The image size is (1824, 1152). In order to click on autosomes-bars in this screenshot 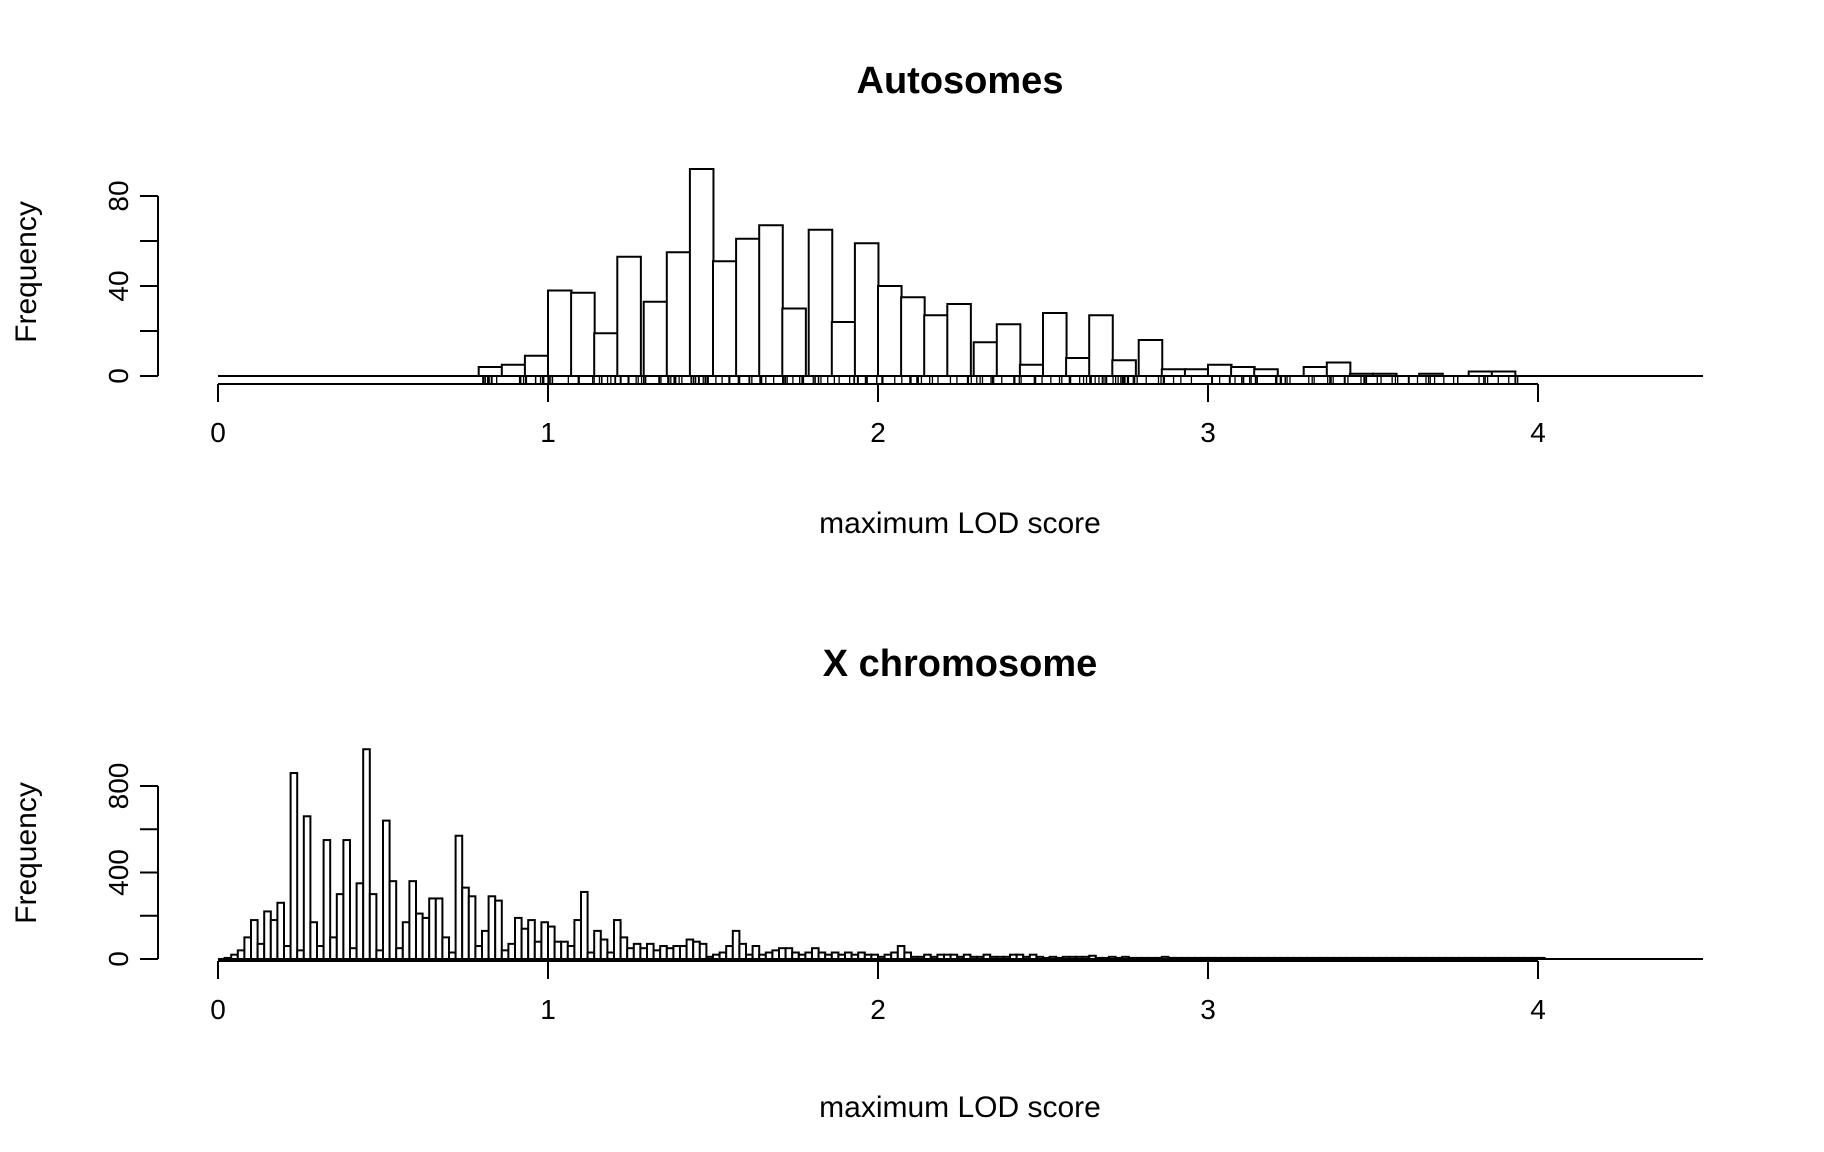, I will do `click(997, 272)`.